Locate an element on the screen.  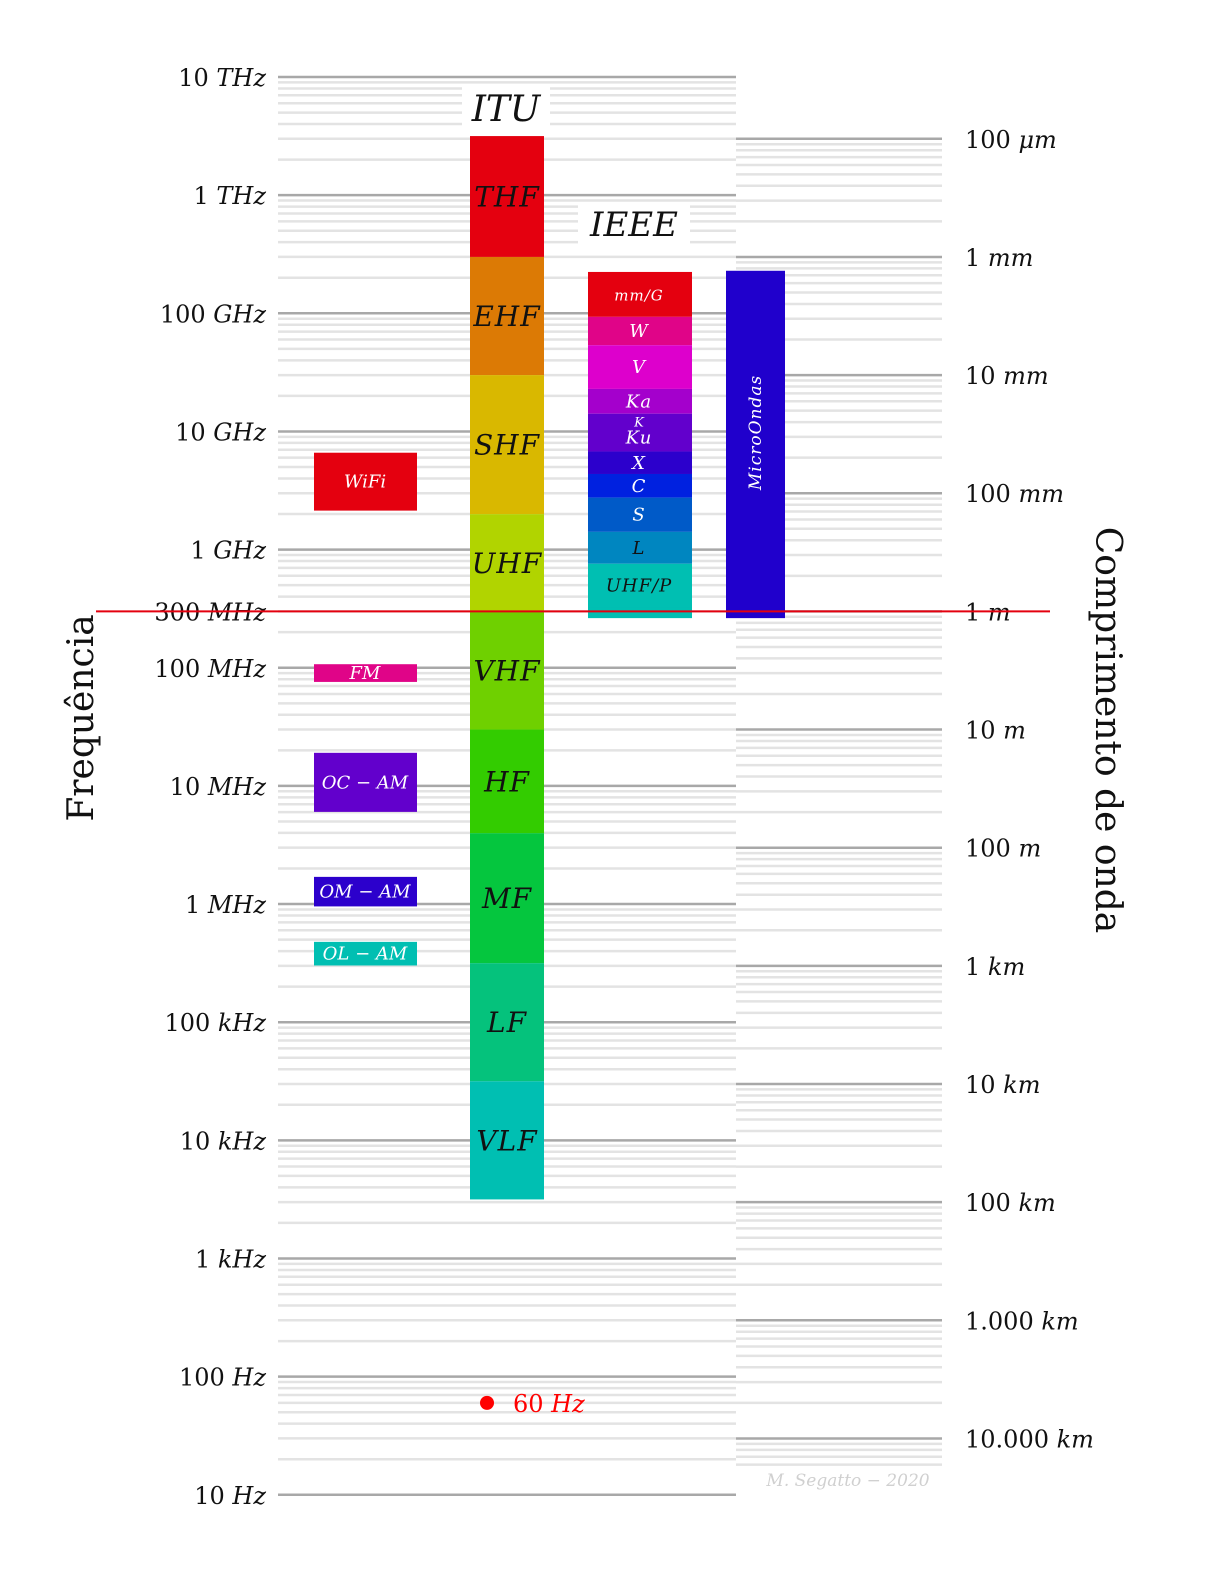
itu-band-vlf is located at coordinates (507, 1140).